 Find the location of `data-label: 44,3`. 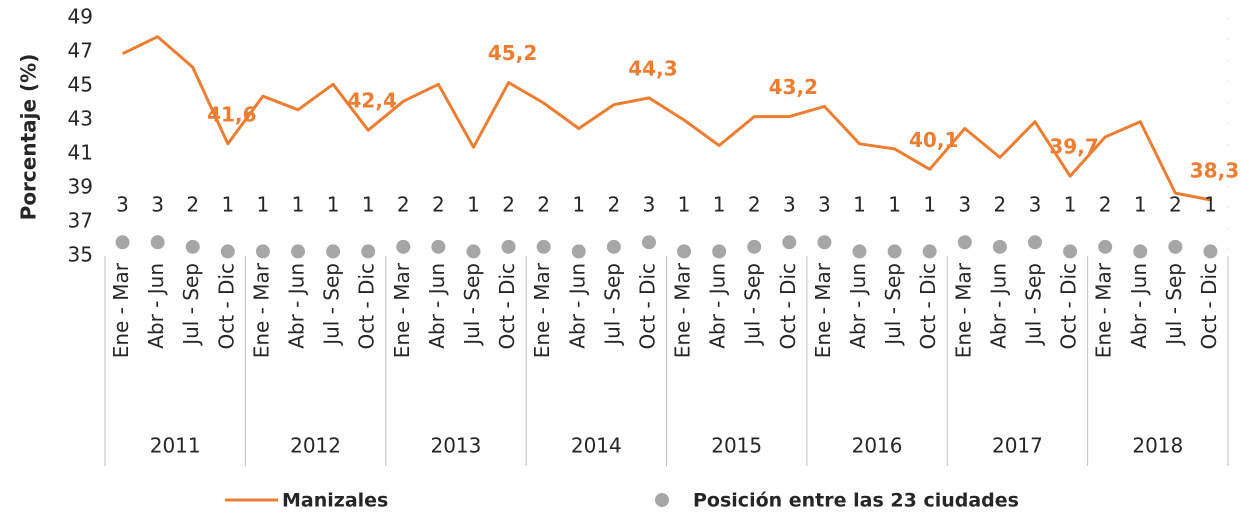

data-label: 44,3 is located at coordinates (652, 68).